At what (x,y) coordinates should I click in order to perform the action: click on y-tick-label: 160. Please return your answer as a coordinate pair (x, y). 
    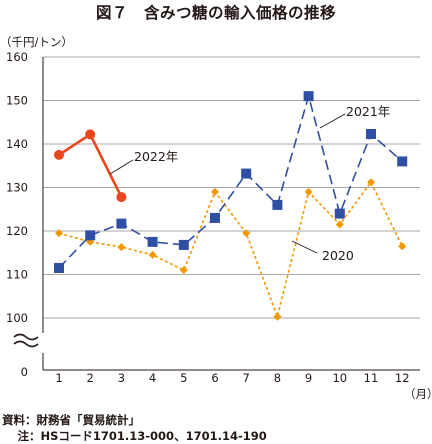
    Looking at the image, I should click on (17, 57).